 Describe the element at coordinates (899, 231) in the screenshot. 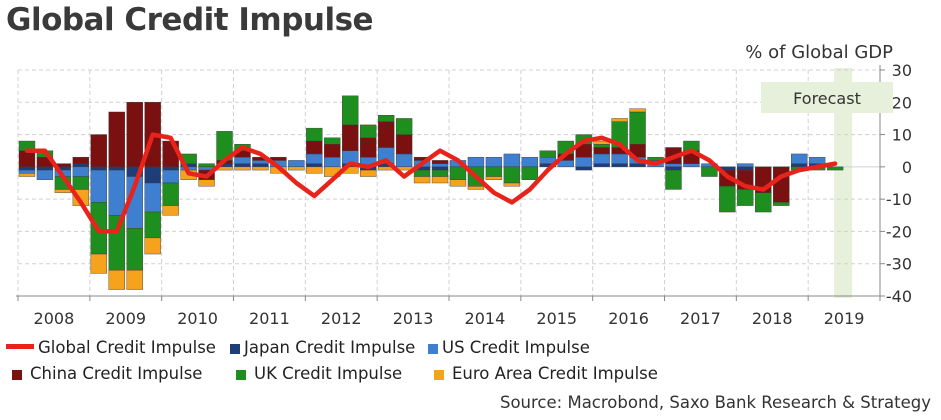

I see `y-tick-label--20: -20` at that location.